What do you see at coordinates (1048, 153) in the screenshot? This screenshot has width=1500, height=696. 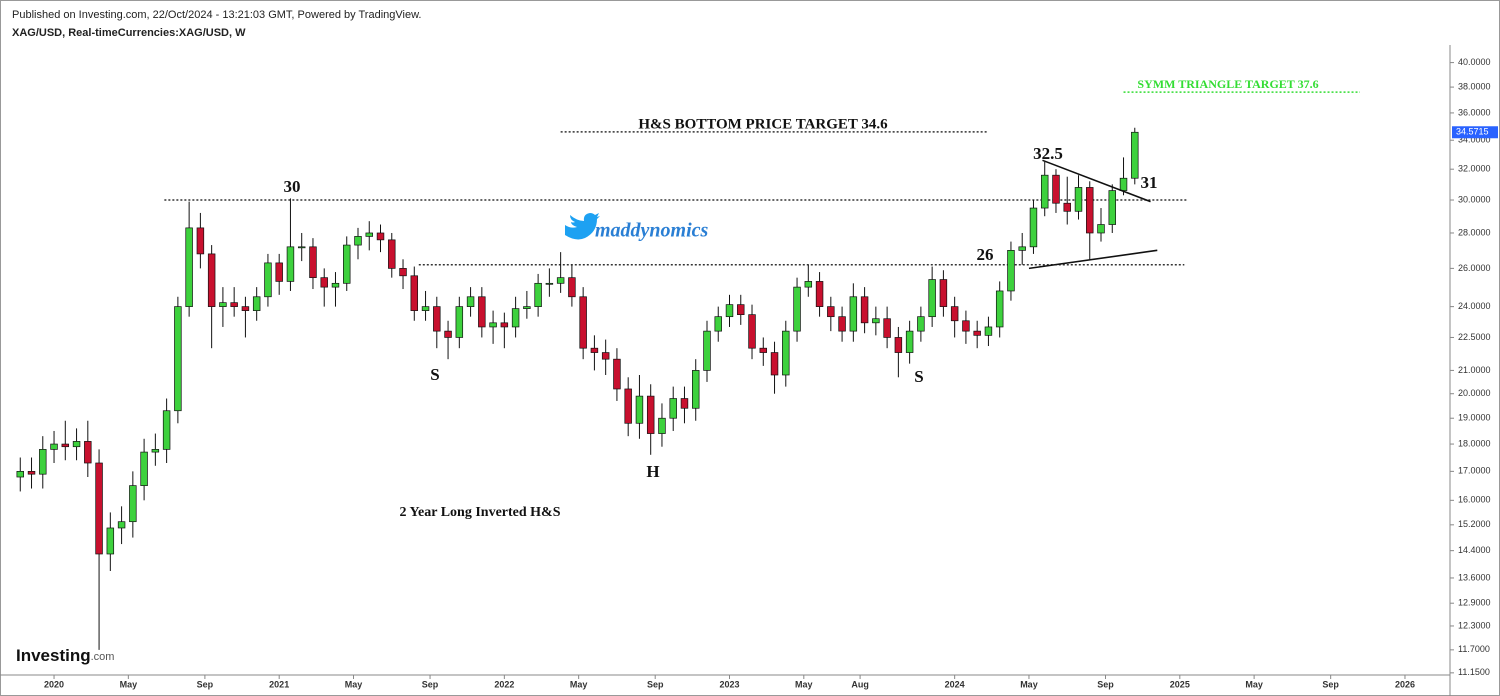 I see `annotation: 32.5` at bounding box center [1048, 153].